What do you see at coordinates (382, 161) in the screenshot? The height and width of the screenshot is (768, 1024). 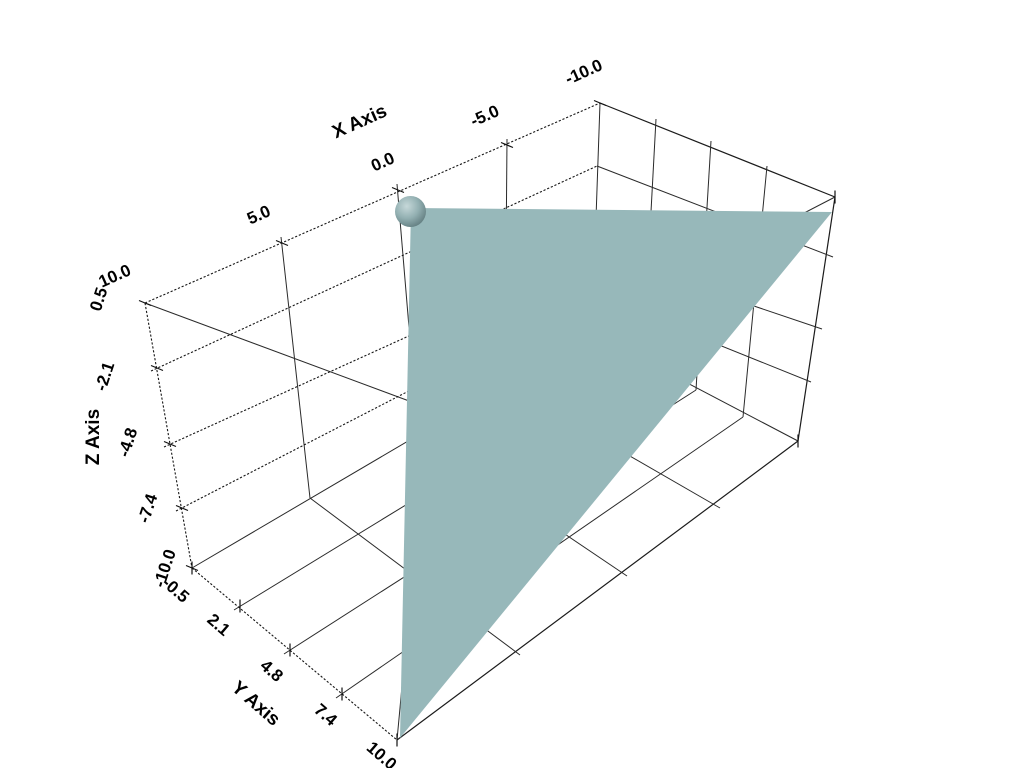 I see `x-tick-label: 0.0` at bounding box center [382, 161].